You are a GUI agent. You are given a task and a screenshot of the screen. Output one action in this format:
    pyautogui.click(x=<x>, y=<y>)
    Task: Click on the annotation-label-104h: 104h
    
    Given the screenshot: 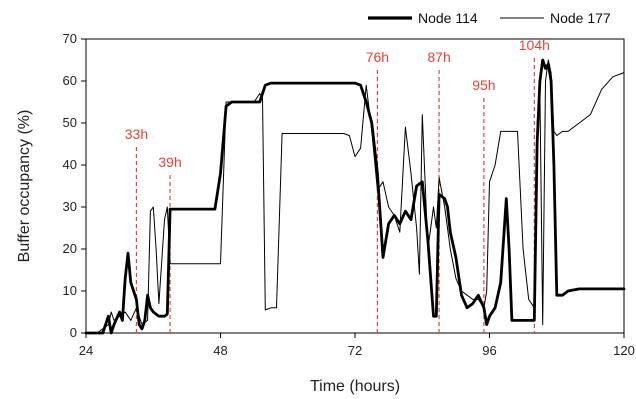 What is the action you would take?
    pyautogui.click(x=534, y=45)
    